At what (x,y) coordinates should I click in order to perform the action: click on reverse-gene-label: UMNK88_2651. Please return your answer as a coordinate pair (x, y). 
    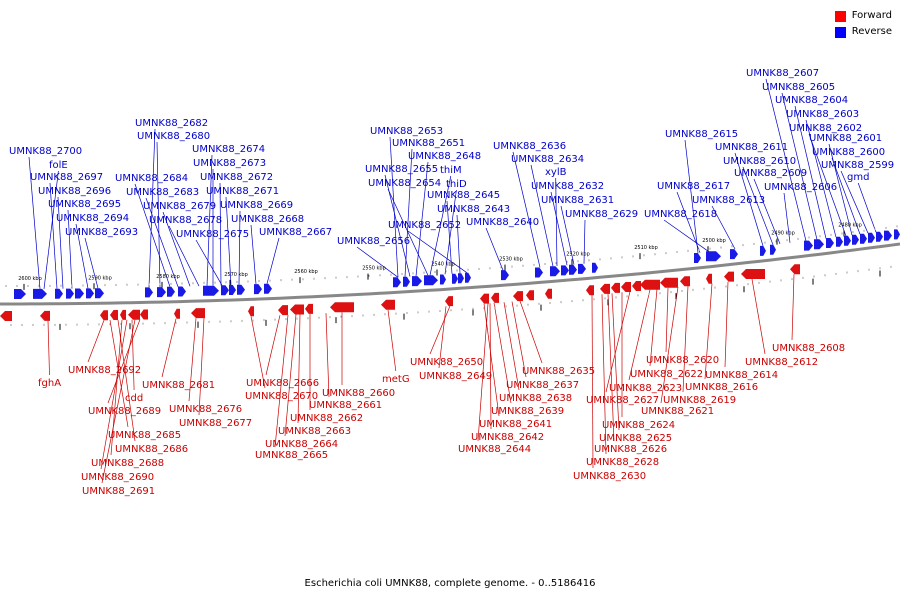
    Looking at the image, I should click on (428, 143).